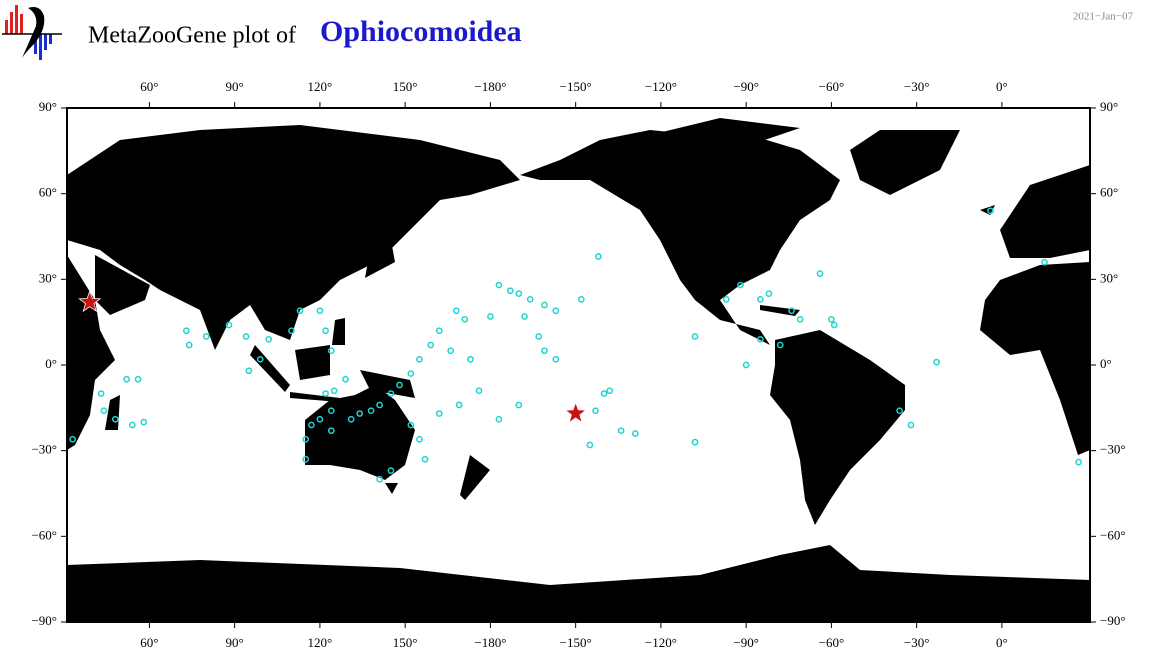  I want to click on y-tick-label: 60°, so click(48, 192).